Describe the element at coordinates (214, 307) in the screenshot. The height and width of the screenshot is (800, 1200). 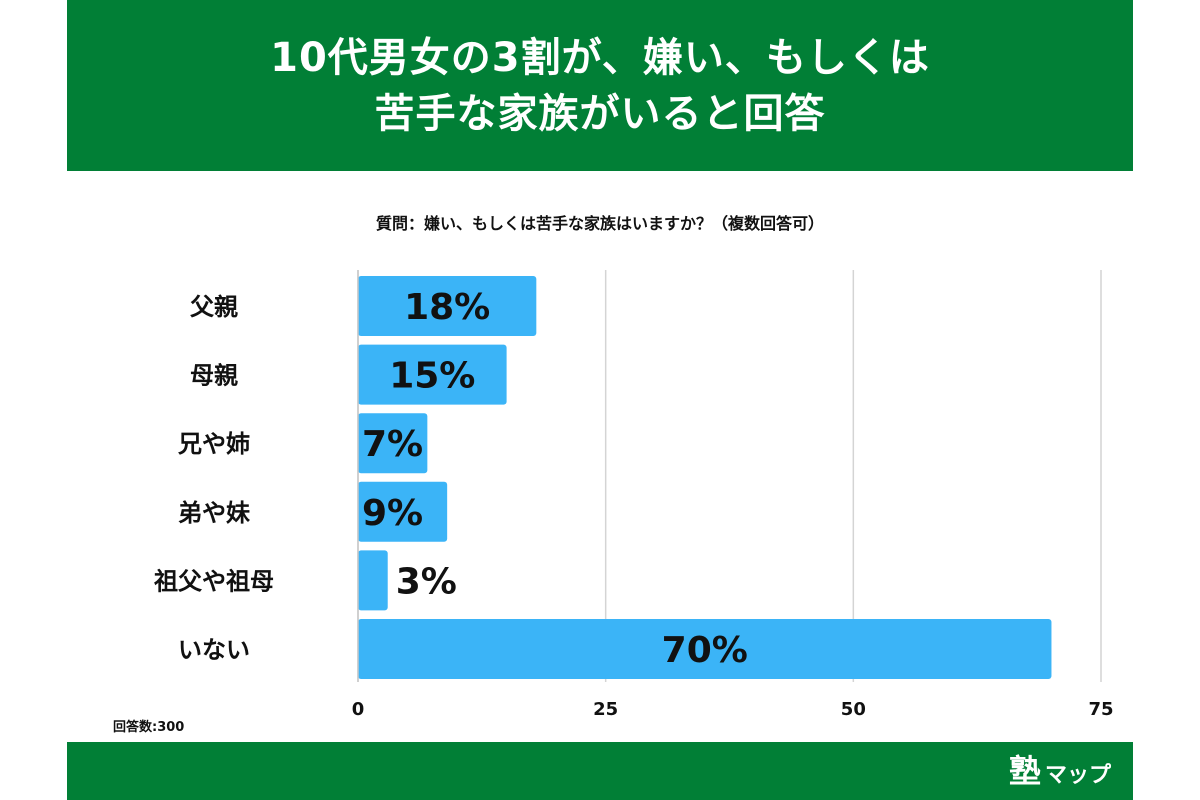
I see `category-label: 父親` at that location.